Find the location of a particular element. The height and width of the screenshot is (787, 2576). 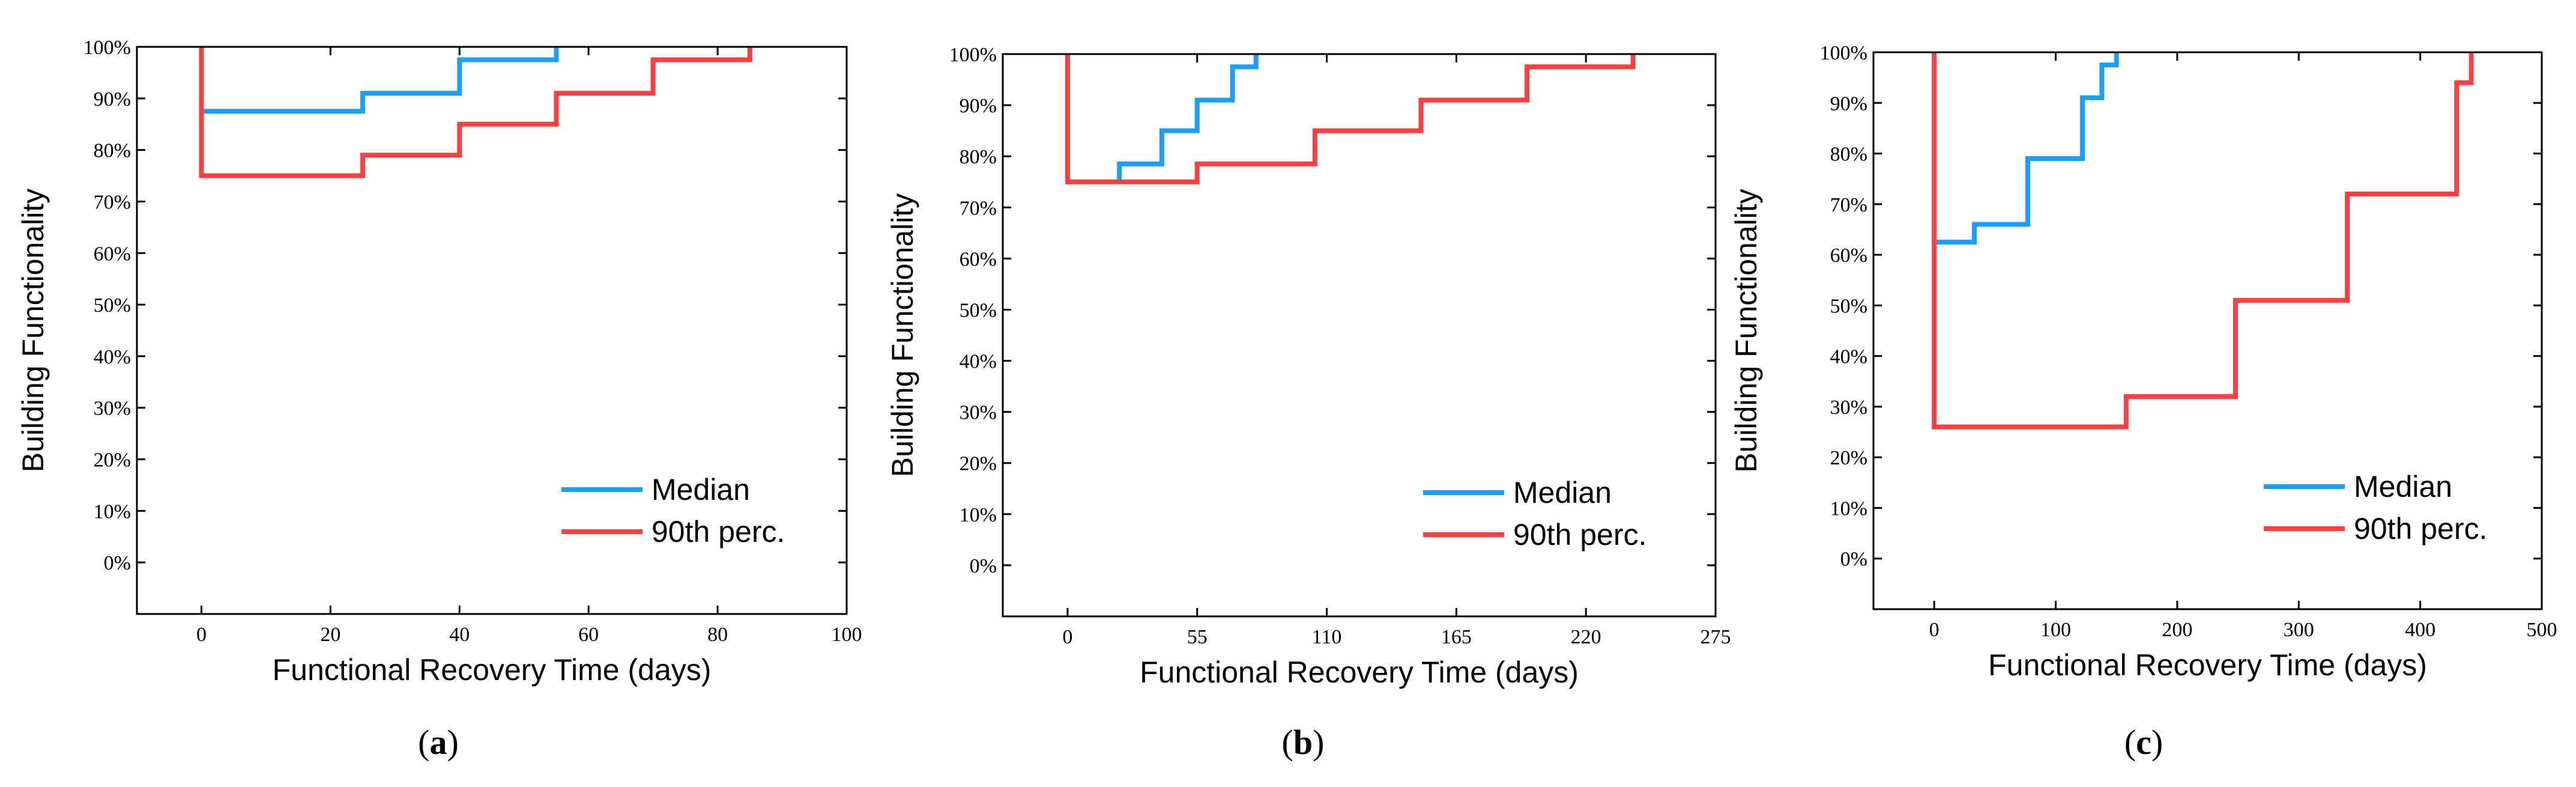

x-tick-label: 40 is located at coordinates (460, 635).